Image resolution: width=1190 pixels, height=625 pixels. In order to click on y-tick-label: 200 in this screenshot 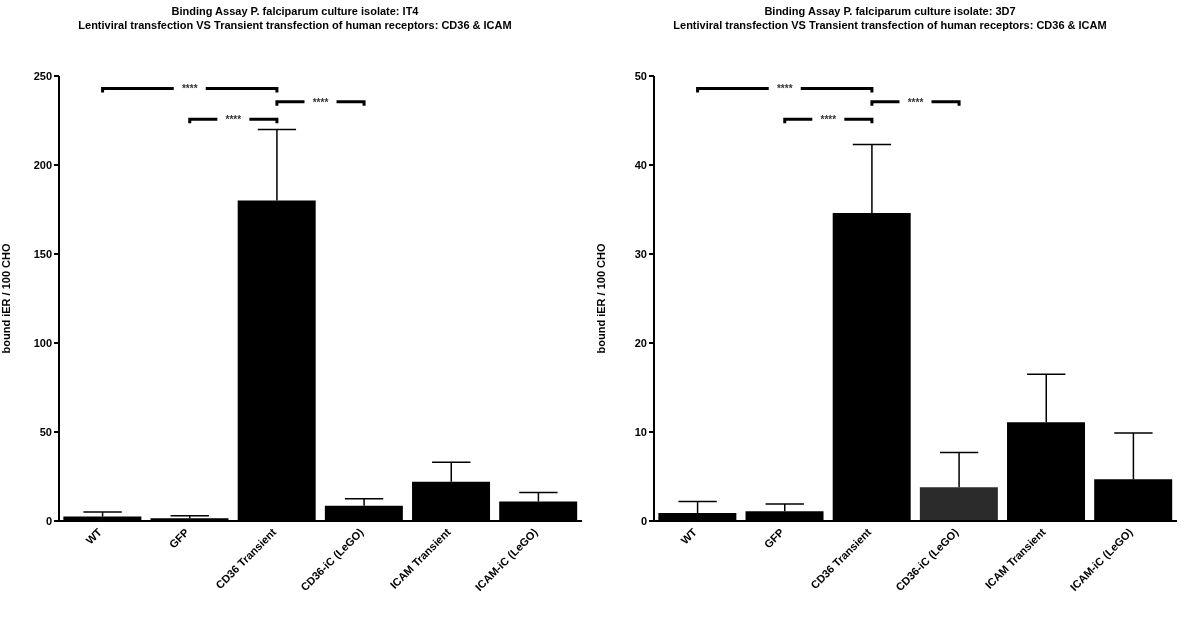, I will do `click(42, 164)`.